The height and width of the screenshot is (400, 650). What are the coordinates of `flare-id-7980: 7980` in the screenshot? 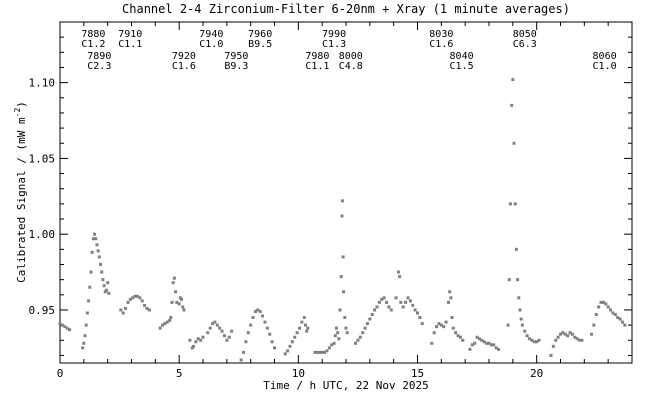 It's located at (317, 56).